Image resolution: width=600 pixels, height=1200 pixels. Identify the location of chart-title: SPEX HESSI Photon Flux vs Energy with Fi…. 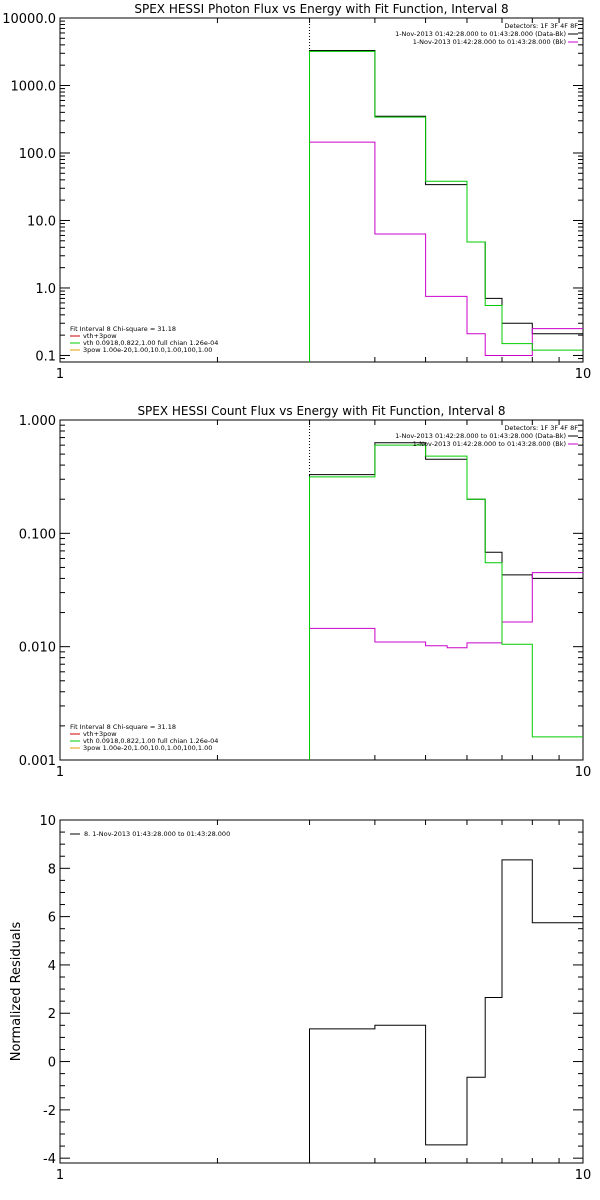
(321, 9).